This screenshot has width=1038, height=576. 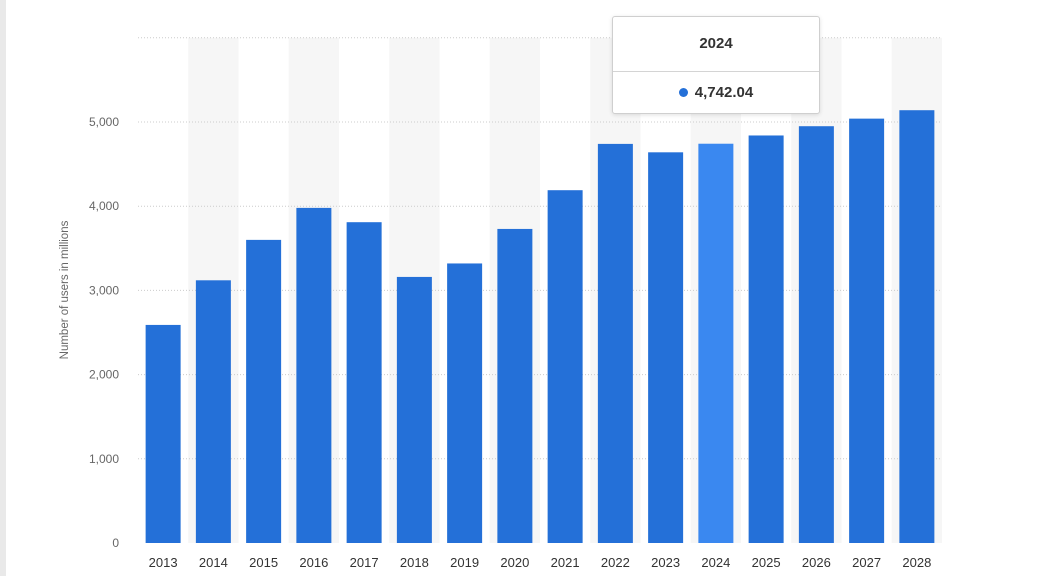 I want to click on x-tick-label: 2014, so click(x=213, y=562).